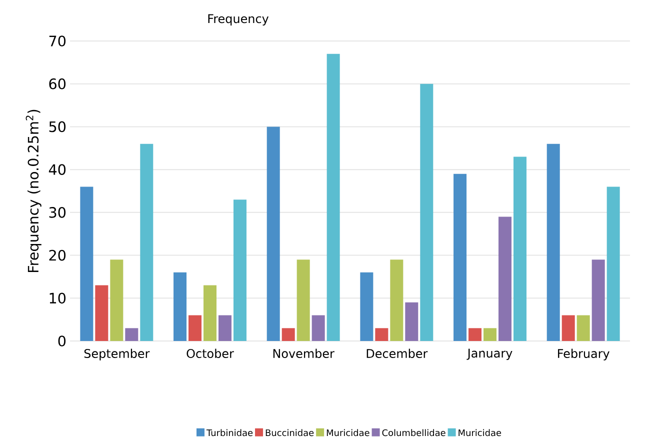 The width and height of the screenshot is (645, 441). What do you see at coordinates (57, 169) in the screenshot?
I see `y-tick-label: 40` at bounding box center [57, 169].